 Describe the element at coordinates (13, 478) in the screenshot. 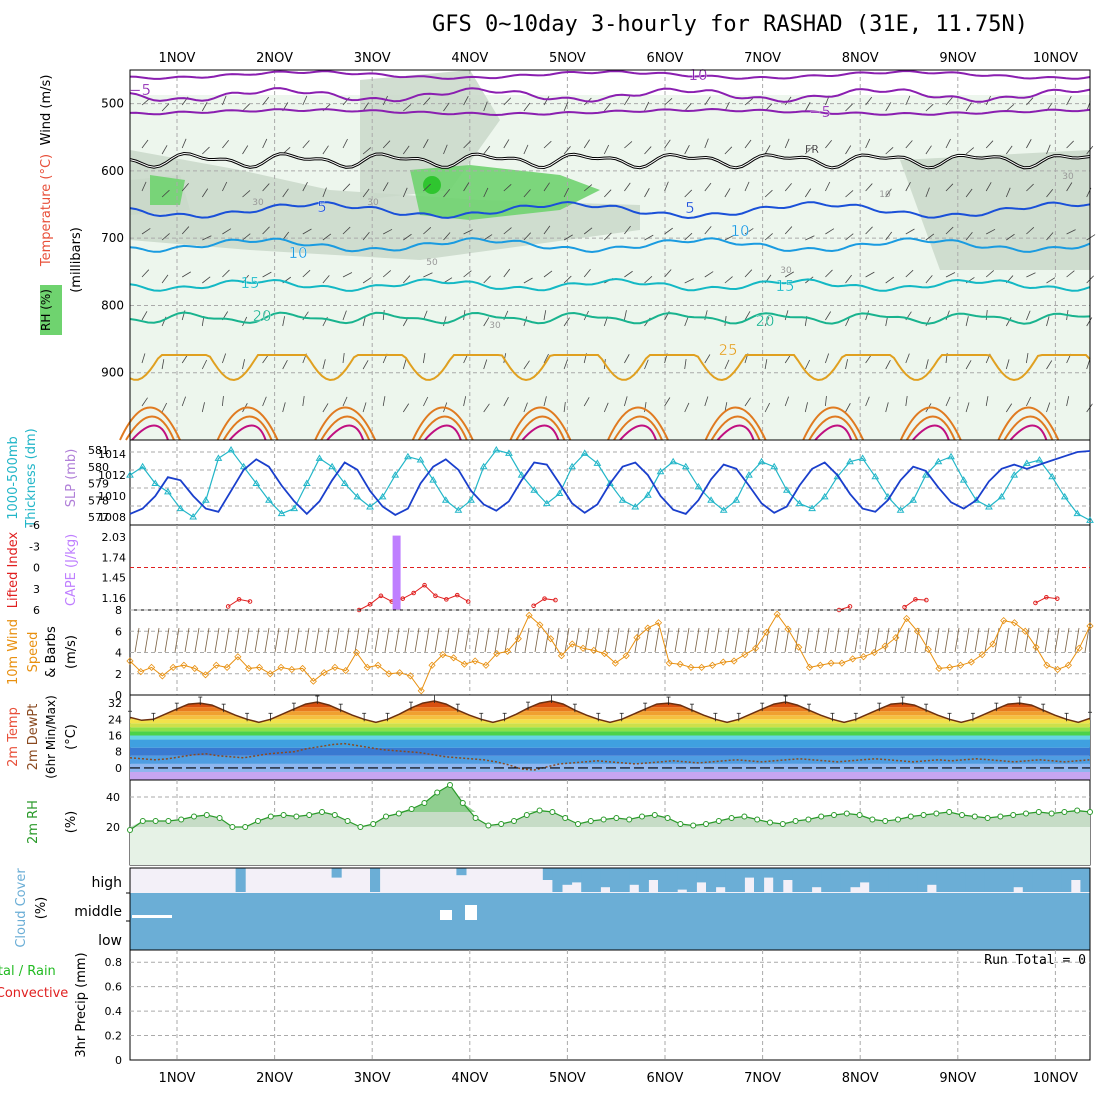

I see `axis-label-thickness: 1000-500mb` at that location.